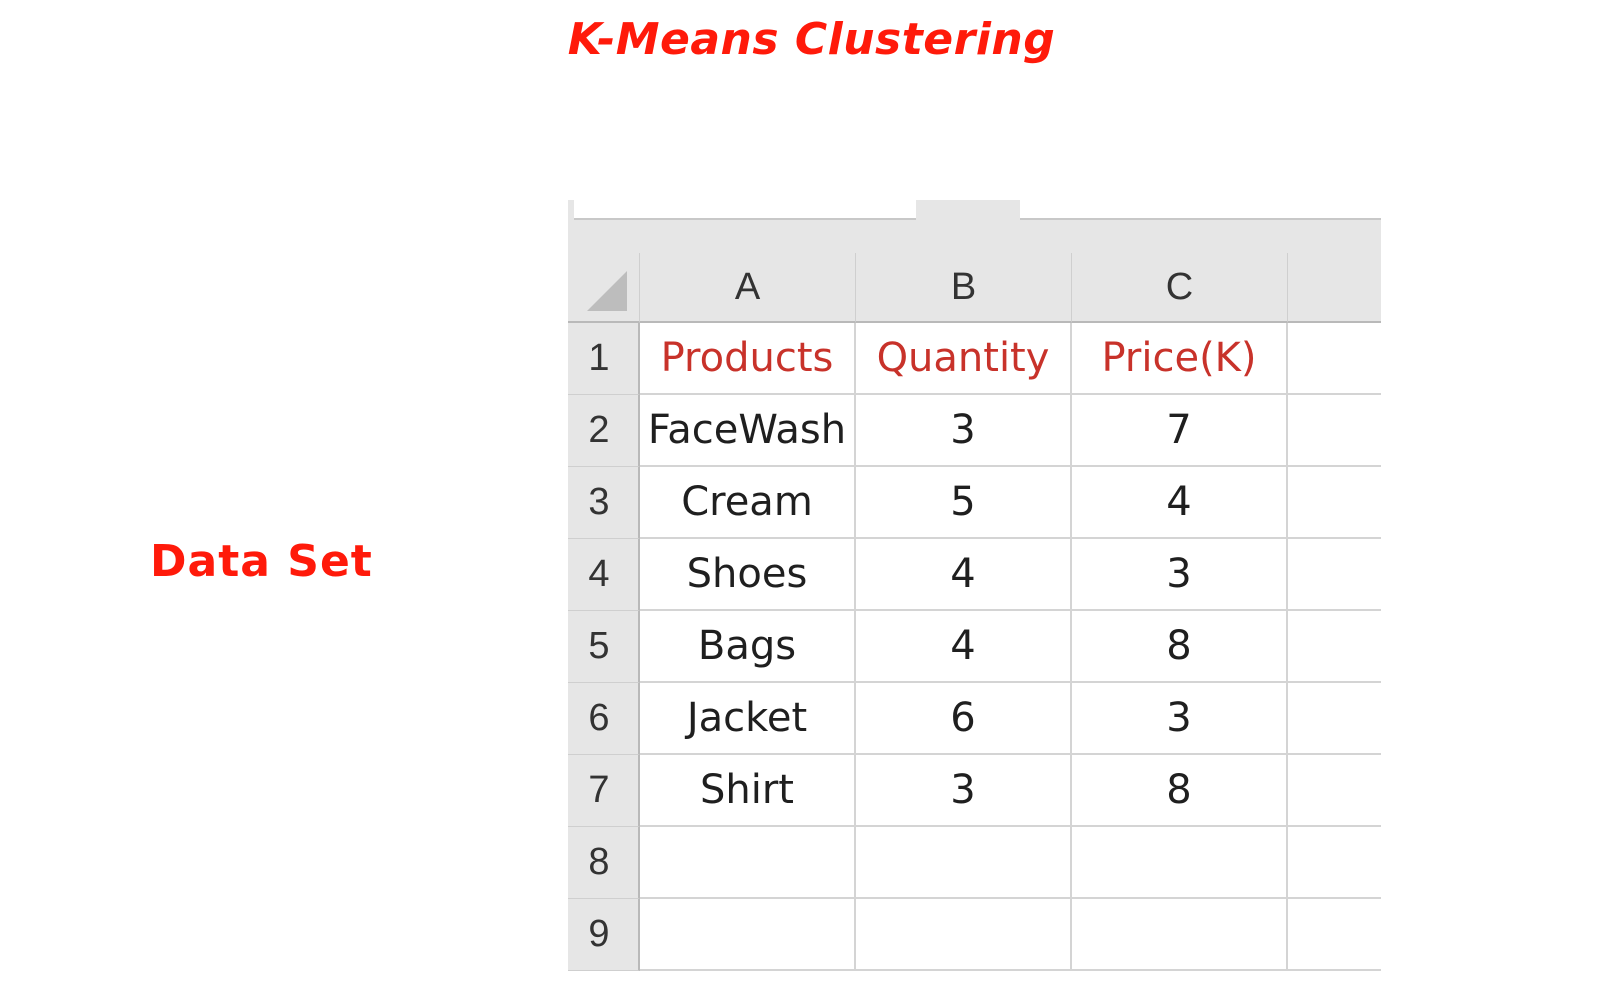  What do you see at coordinates (1180, 863) in the screenshot?
I see `cell-c8` at bounding box center [1180, 863].